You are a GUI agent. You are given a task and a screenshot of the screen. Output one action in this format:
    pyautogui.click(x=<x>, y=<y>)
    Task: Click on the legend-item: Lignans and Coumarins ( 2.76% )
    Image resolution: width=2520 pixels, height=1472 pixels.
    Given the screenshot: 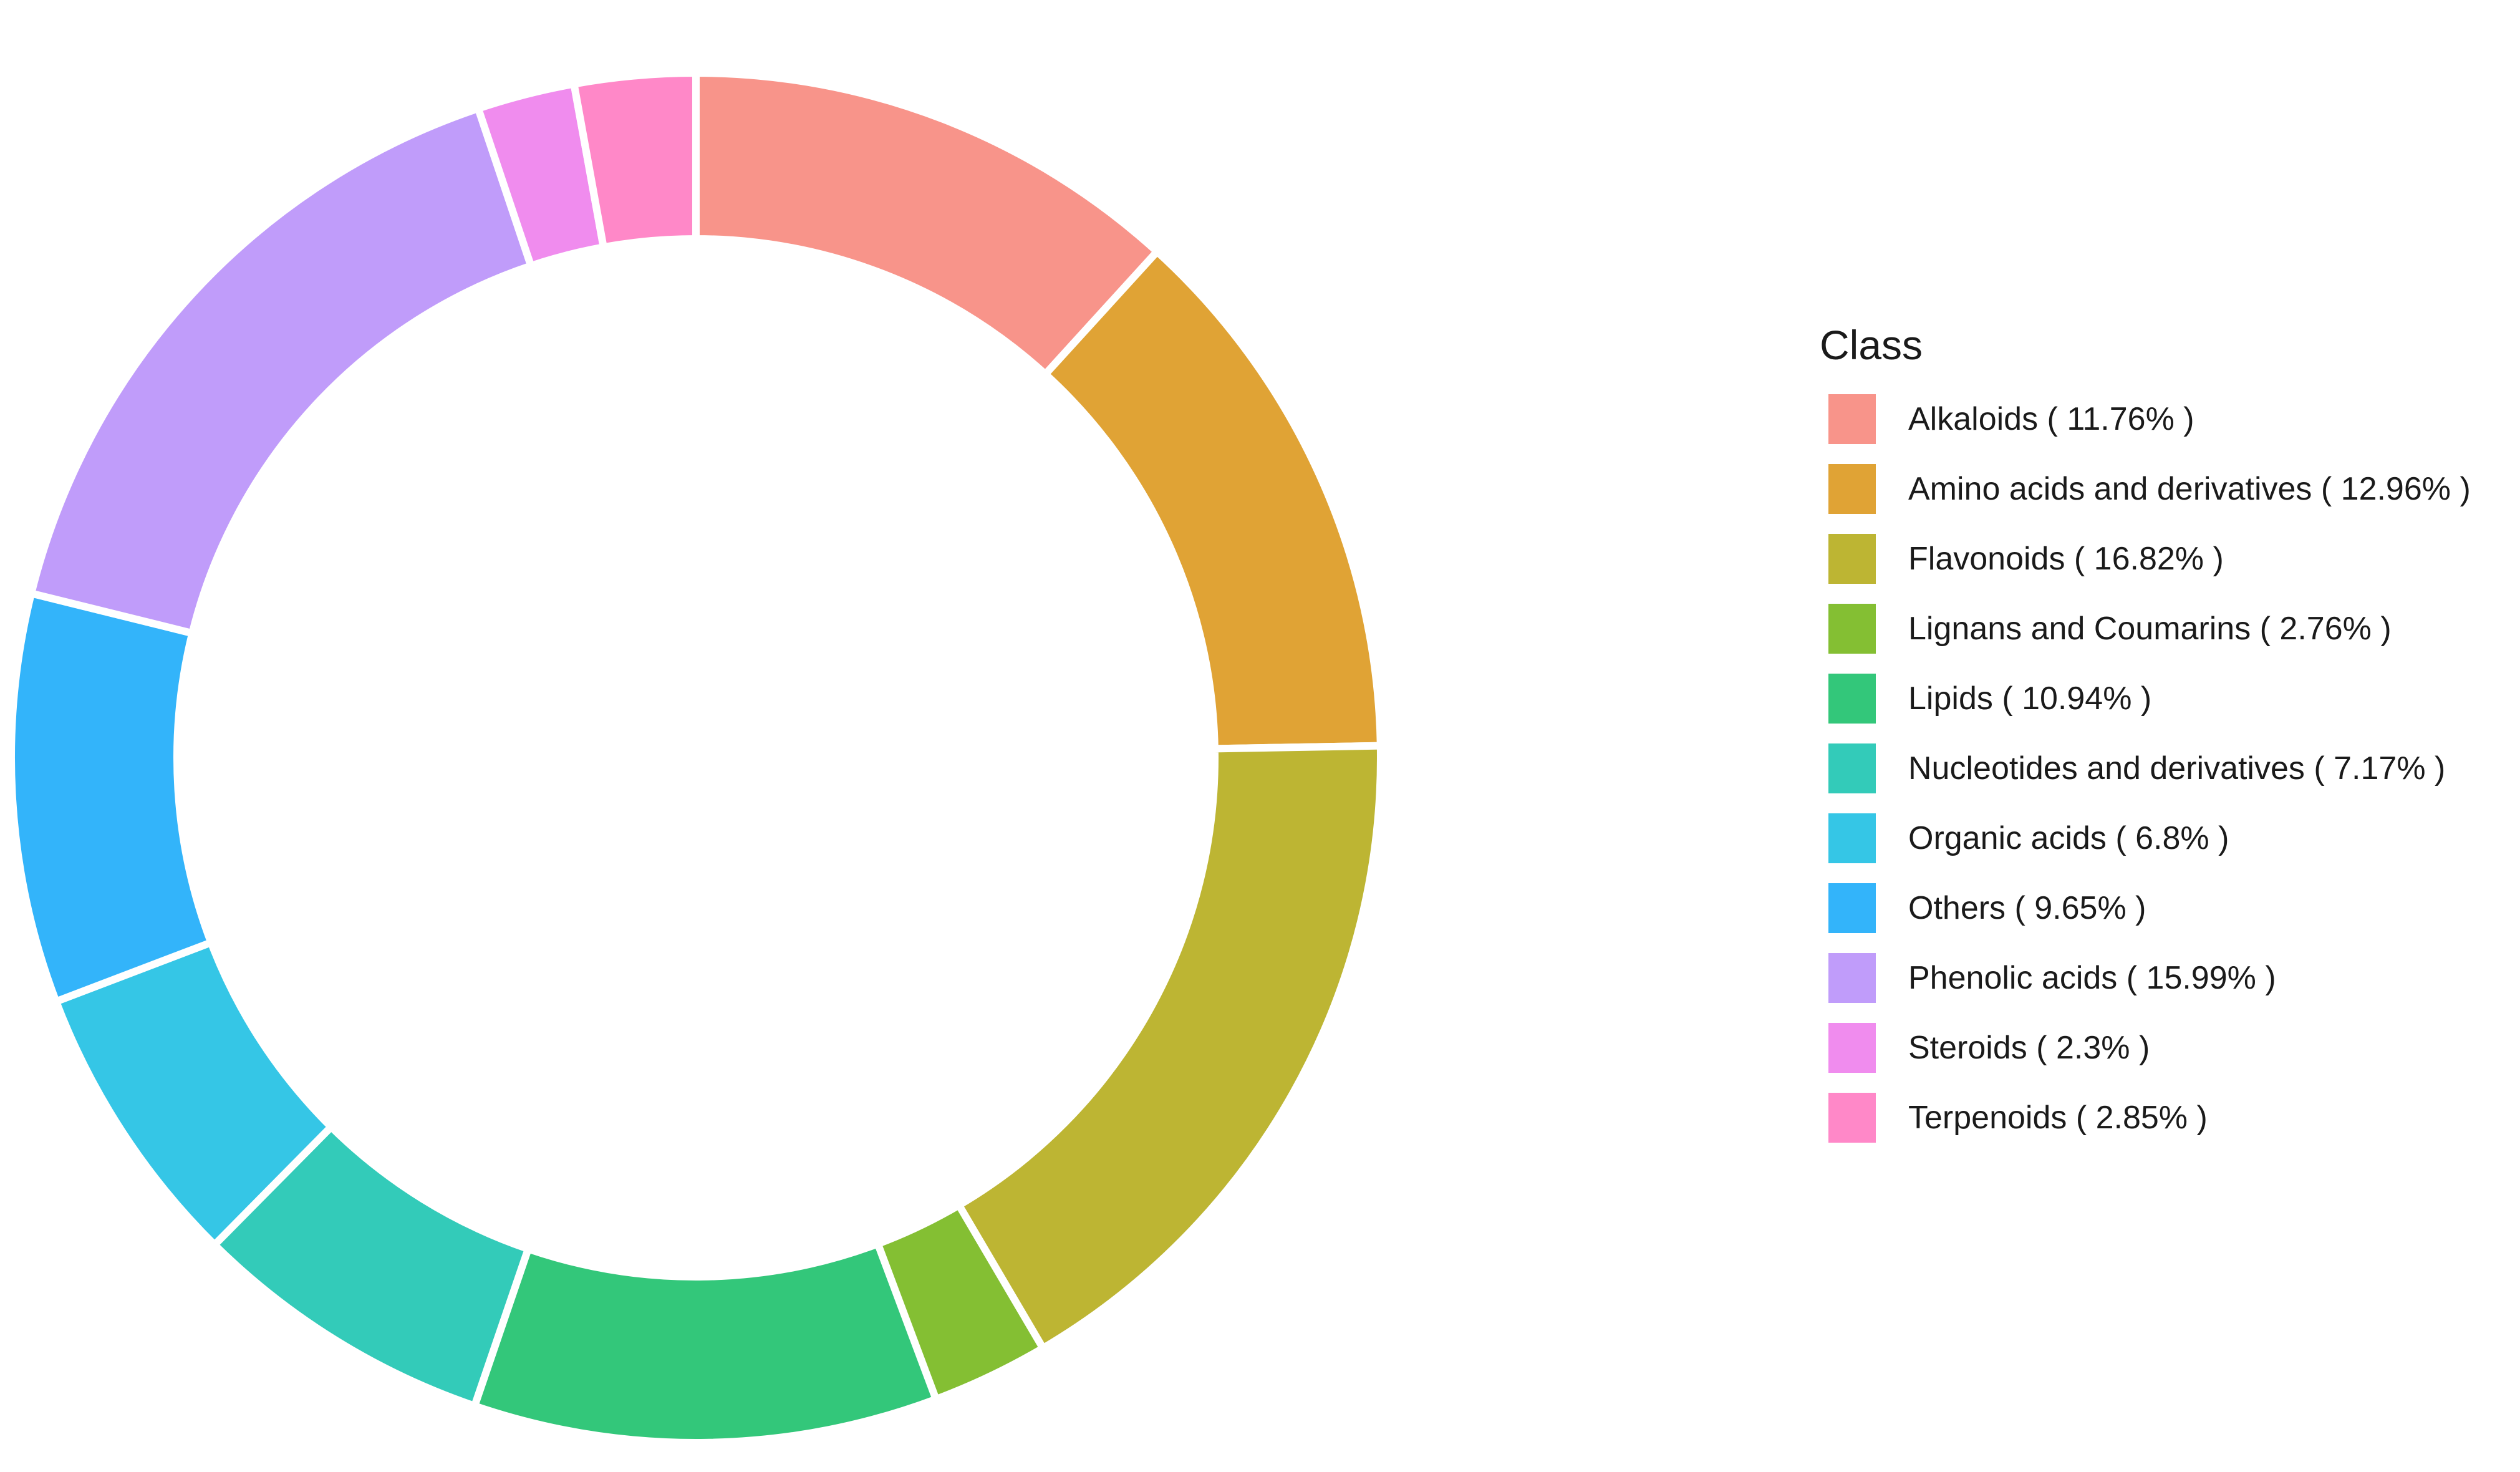 What is the action you would take?
    pyautogui.click(x=2145, y=629)
    